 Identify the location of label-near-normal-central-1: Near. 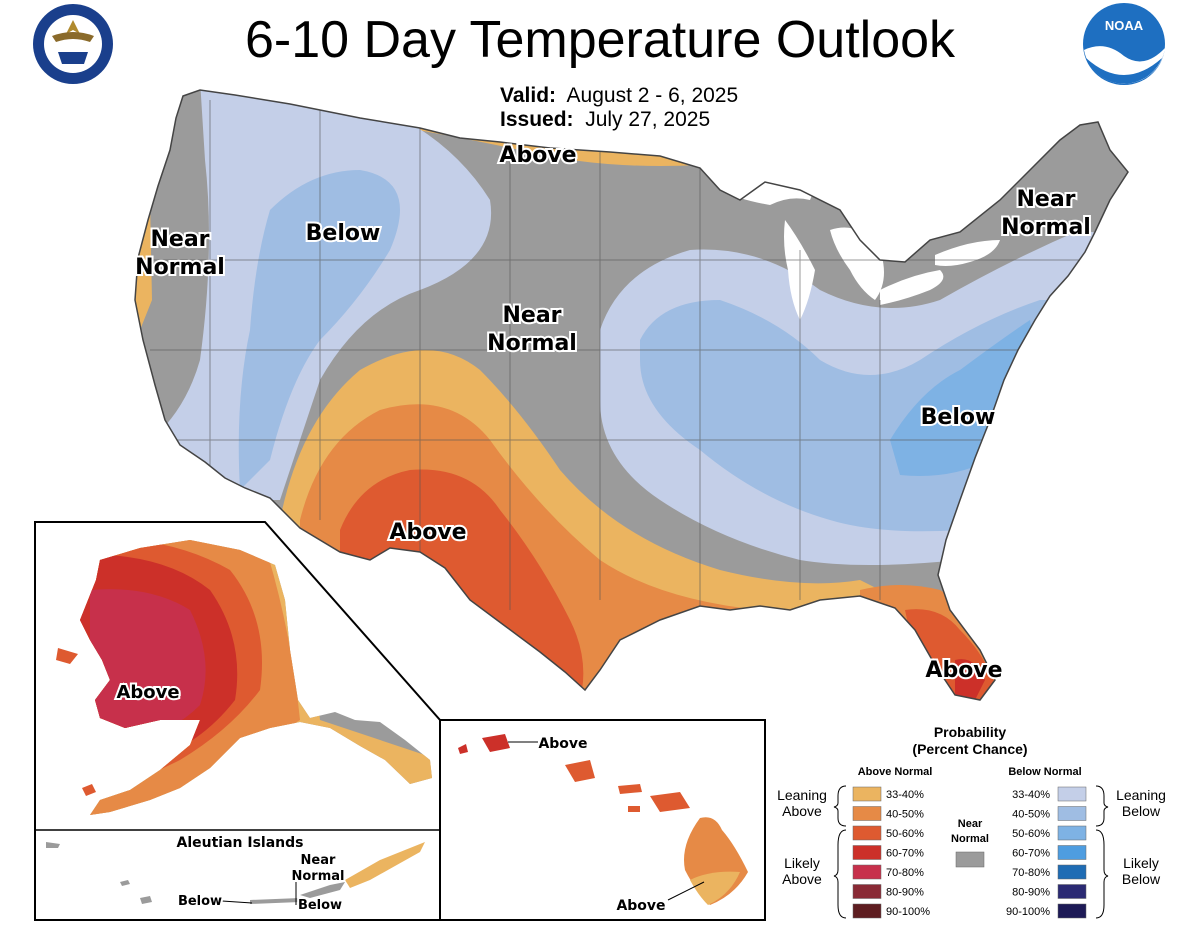
(531, 315).